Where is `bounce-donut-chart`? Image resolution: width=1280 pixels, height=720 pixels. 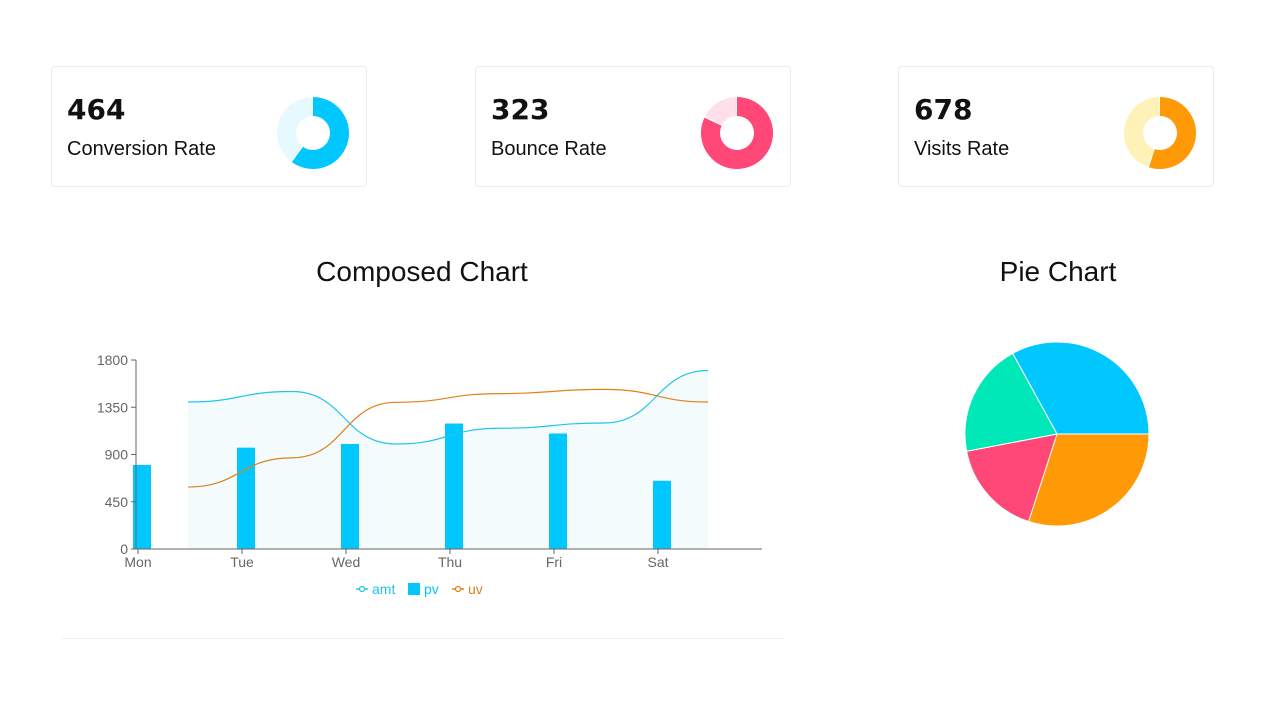 bounce-donut-chart is located at coordinates (737, 133).